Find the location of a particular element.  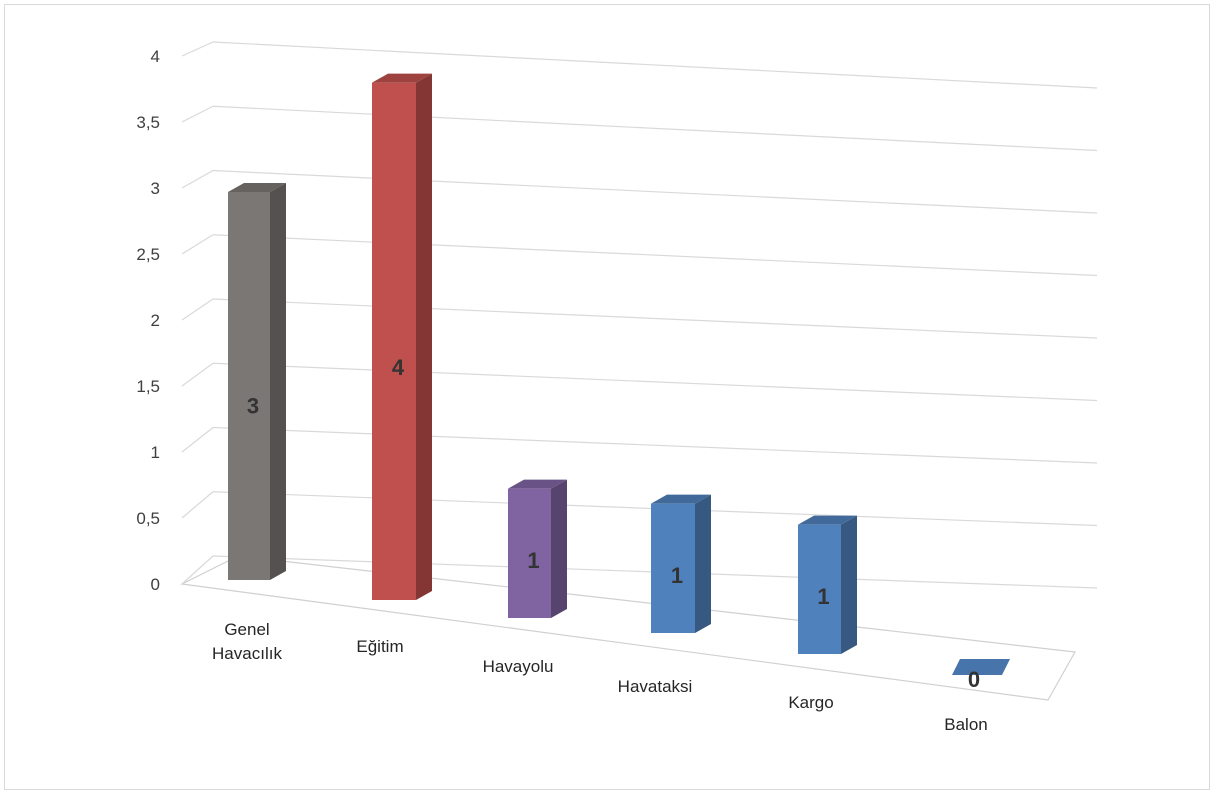

data-label: 4 is located at coordinates (398, 367).